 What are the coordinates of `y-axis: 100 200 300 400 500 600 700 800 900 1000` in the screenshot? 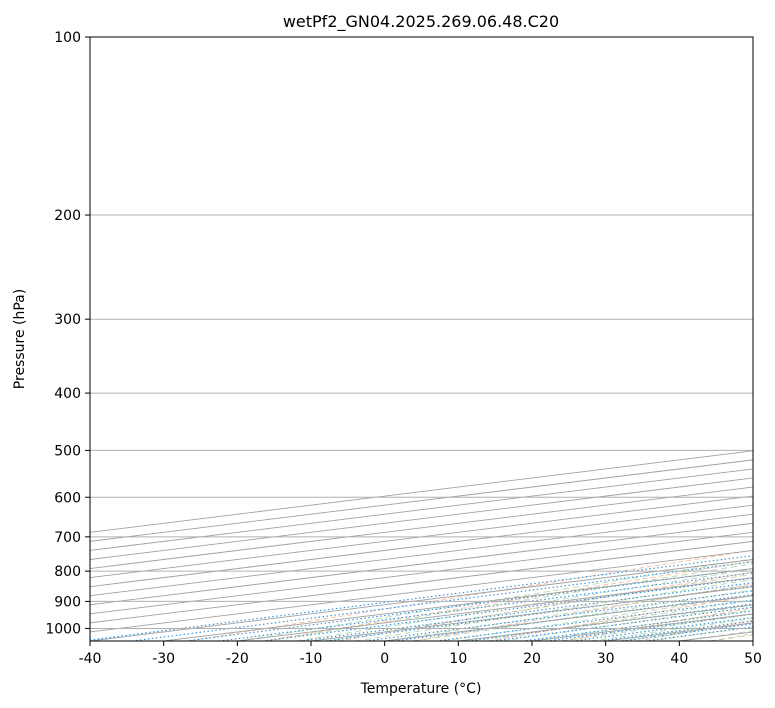 It's located at (67, 333).